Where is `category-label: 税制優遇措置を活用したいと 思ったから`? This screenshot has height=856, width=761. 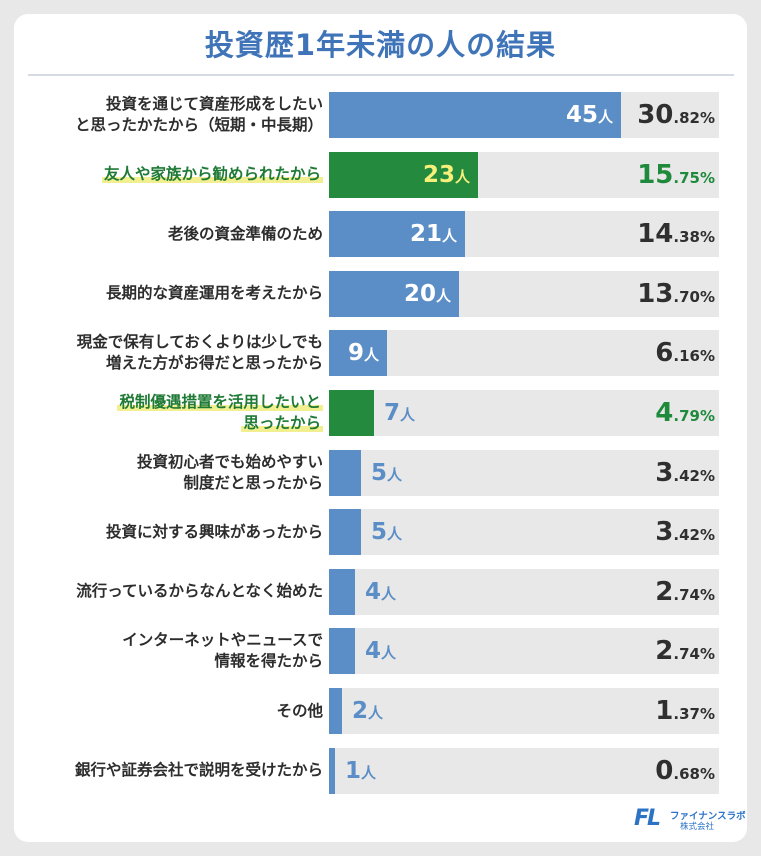 category-label: 税制優遇措置を活用したいと 思ったから is located at coordinates (220, 413).